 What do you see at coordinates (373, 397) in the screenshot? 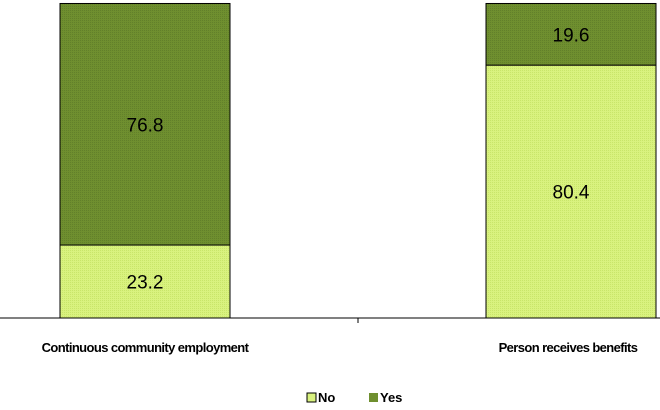
I see `legend-swatch-yes` at bounding box center [373, 397].